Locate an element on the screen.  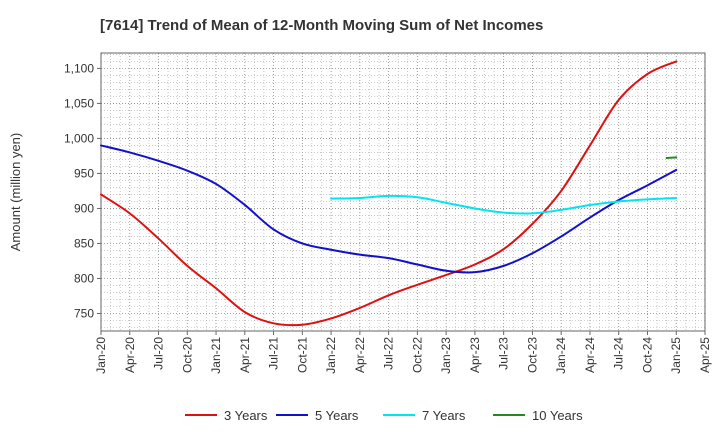
x-tick-label: Jan-24 is located at coordinates (561, 355).